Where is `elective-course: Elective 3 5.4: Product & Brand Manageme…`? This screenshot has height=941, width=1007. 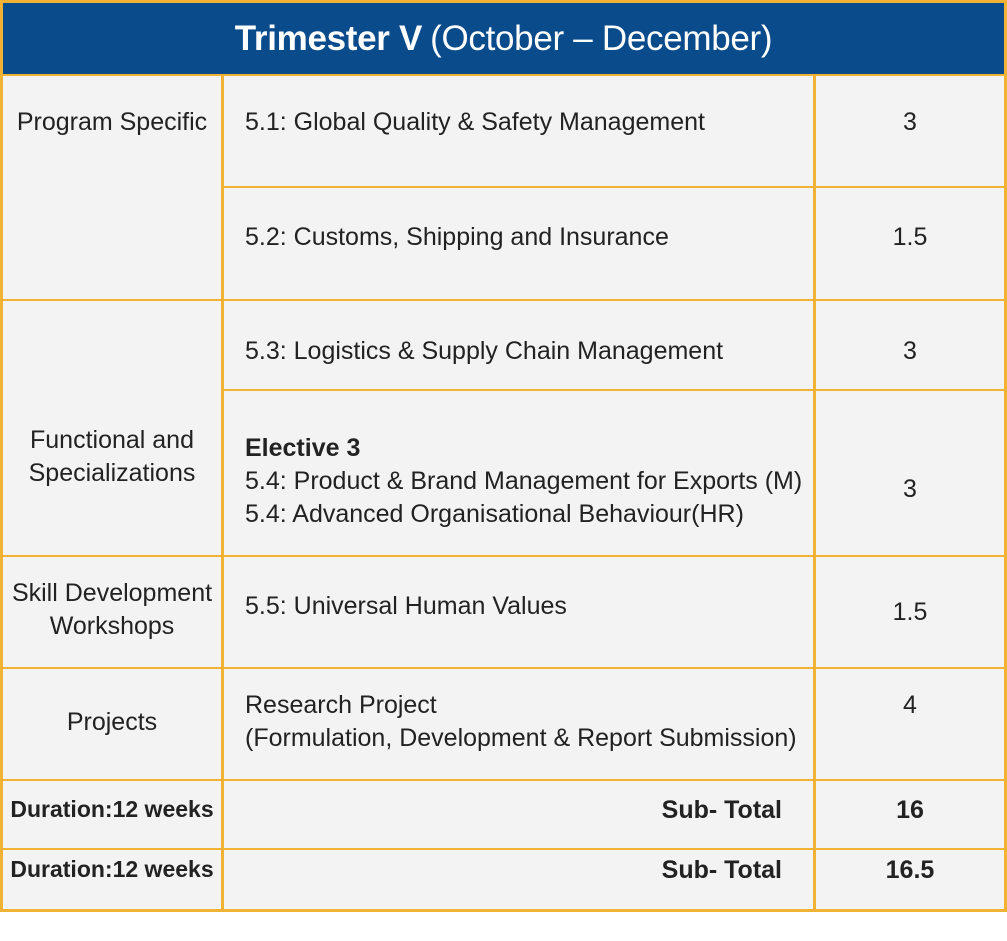 elective-course: Elective 3 5.4: Product & Brand Manageme… is located at coordinates (528, 481).